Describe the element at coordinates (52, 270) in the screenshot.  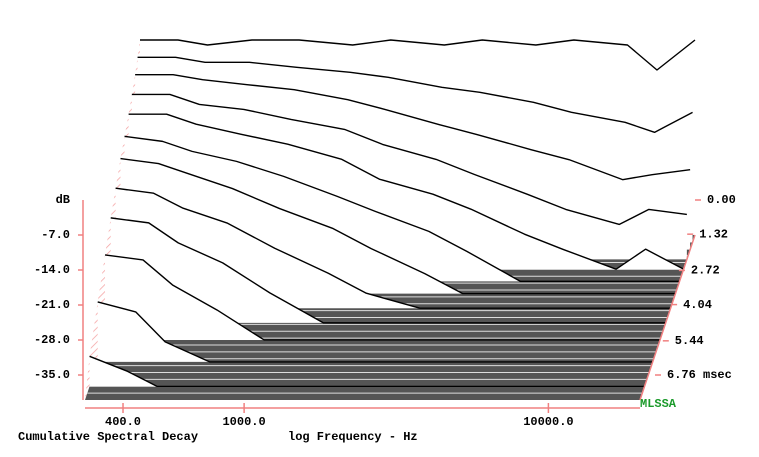
I see `y-tick-label: -14.0` at that location.